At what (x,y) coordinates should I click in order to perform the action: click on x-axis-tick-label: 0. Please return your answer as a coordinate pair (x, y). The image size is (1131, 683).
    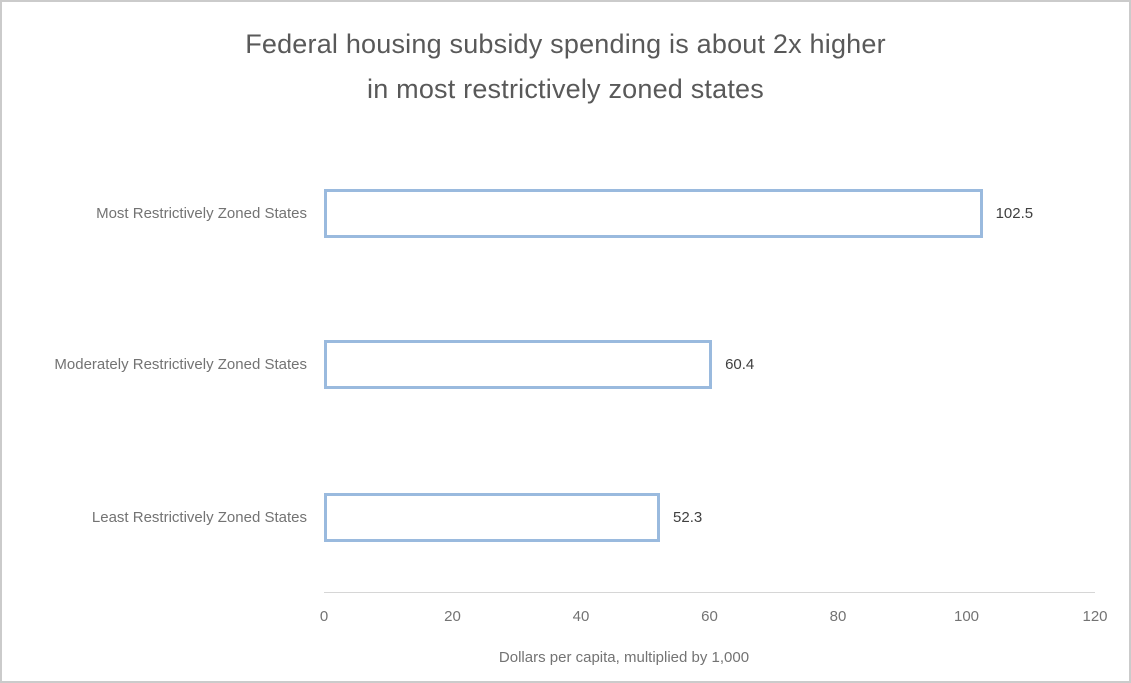
    Looking at the image, I should click on (324, 616).